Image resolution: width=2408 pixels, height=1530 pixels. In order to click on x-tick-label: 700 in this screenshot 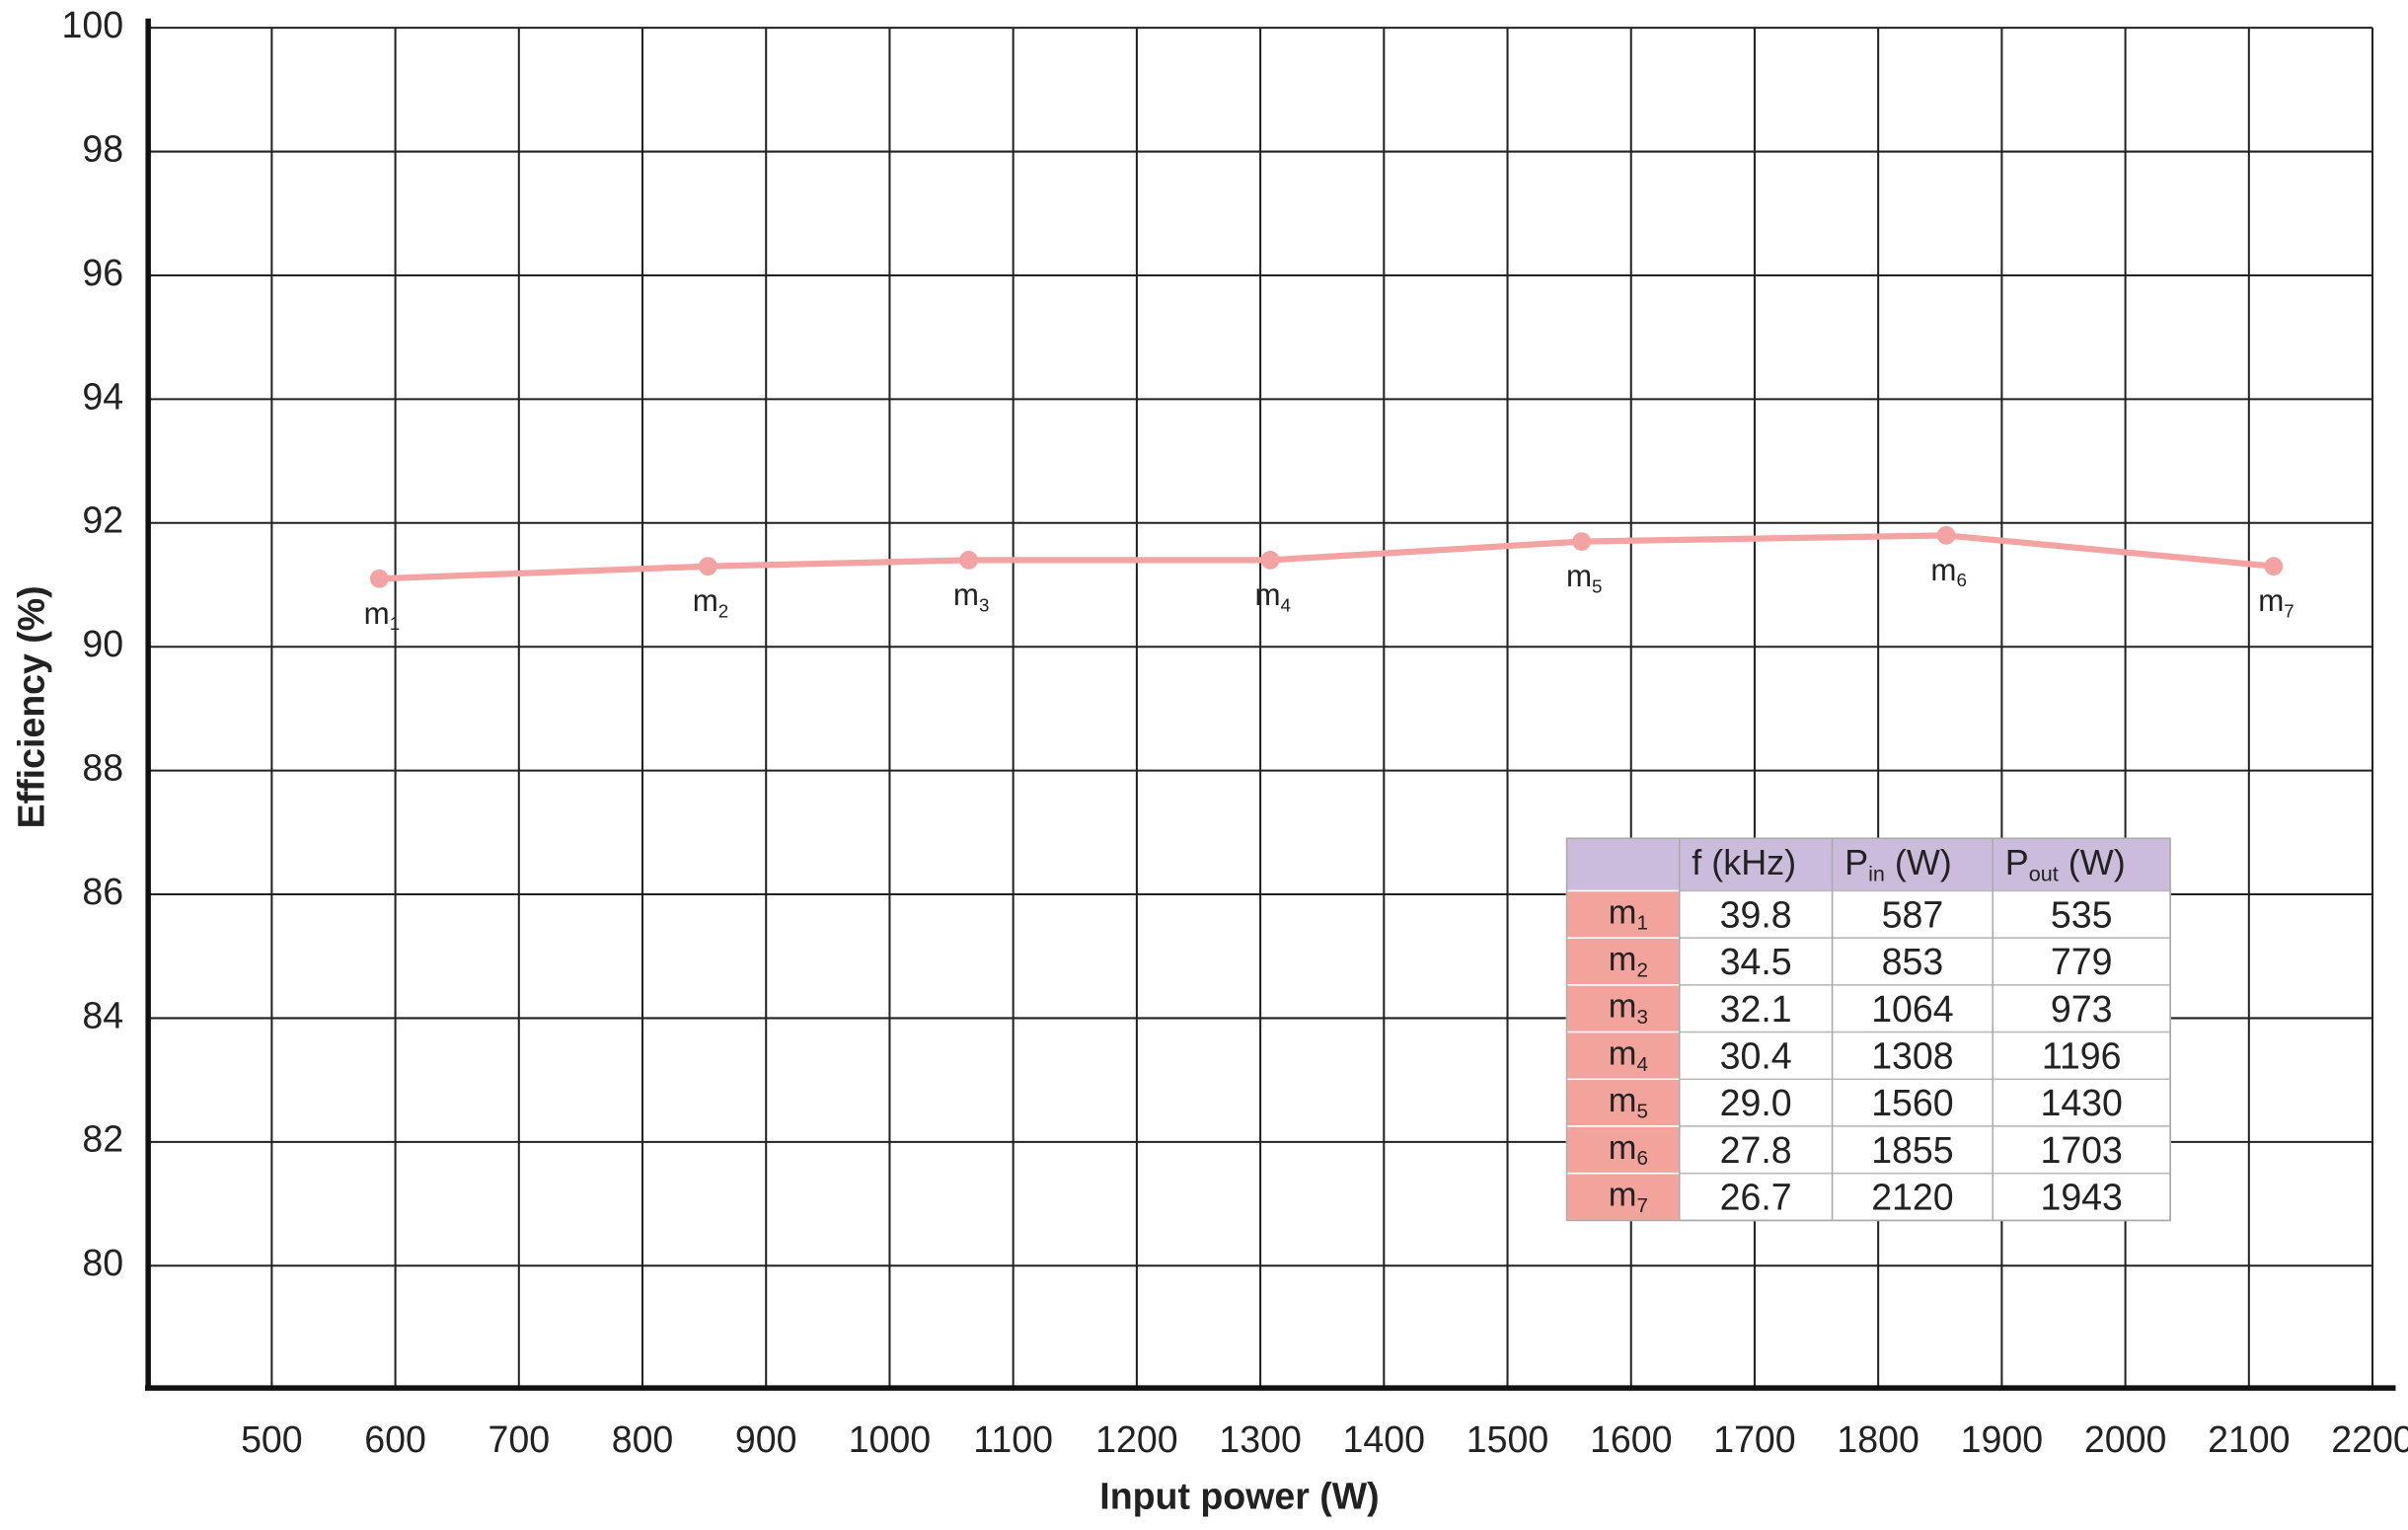, I will do `click(520, 1439)`.